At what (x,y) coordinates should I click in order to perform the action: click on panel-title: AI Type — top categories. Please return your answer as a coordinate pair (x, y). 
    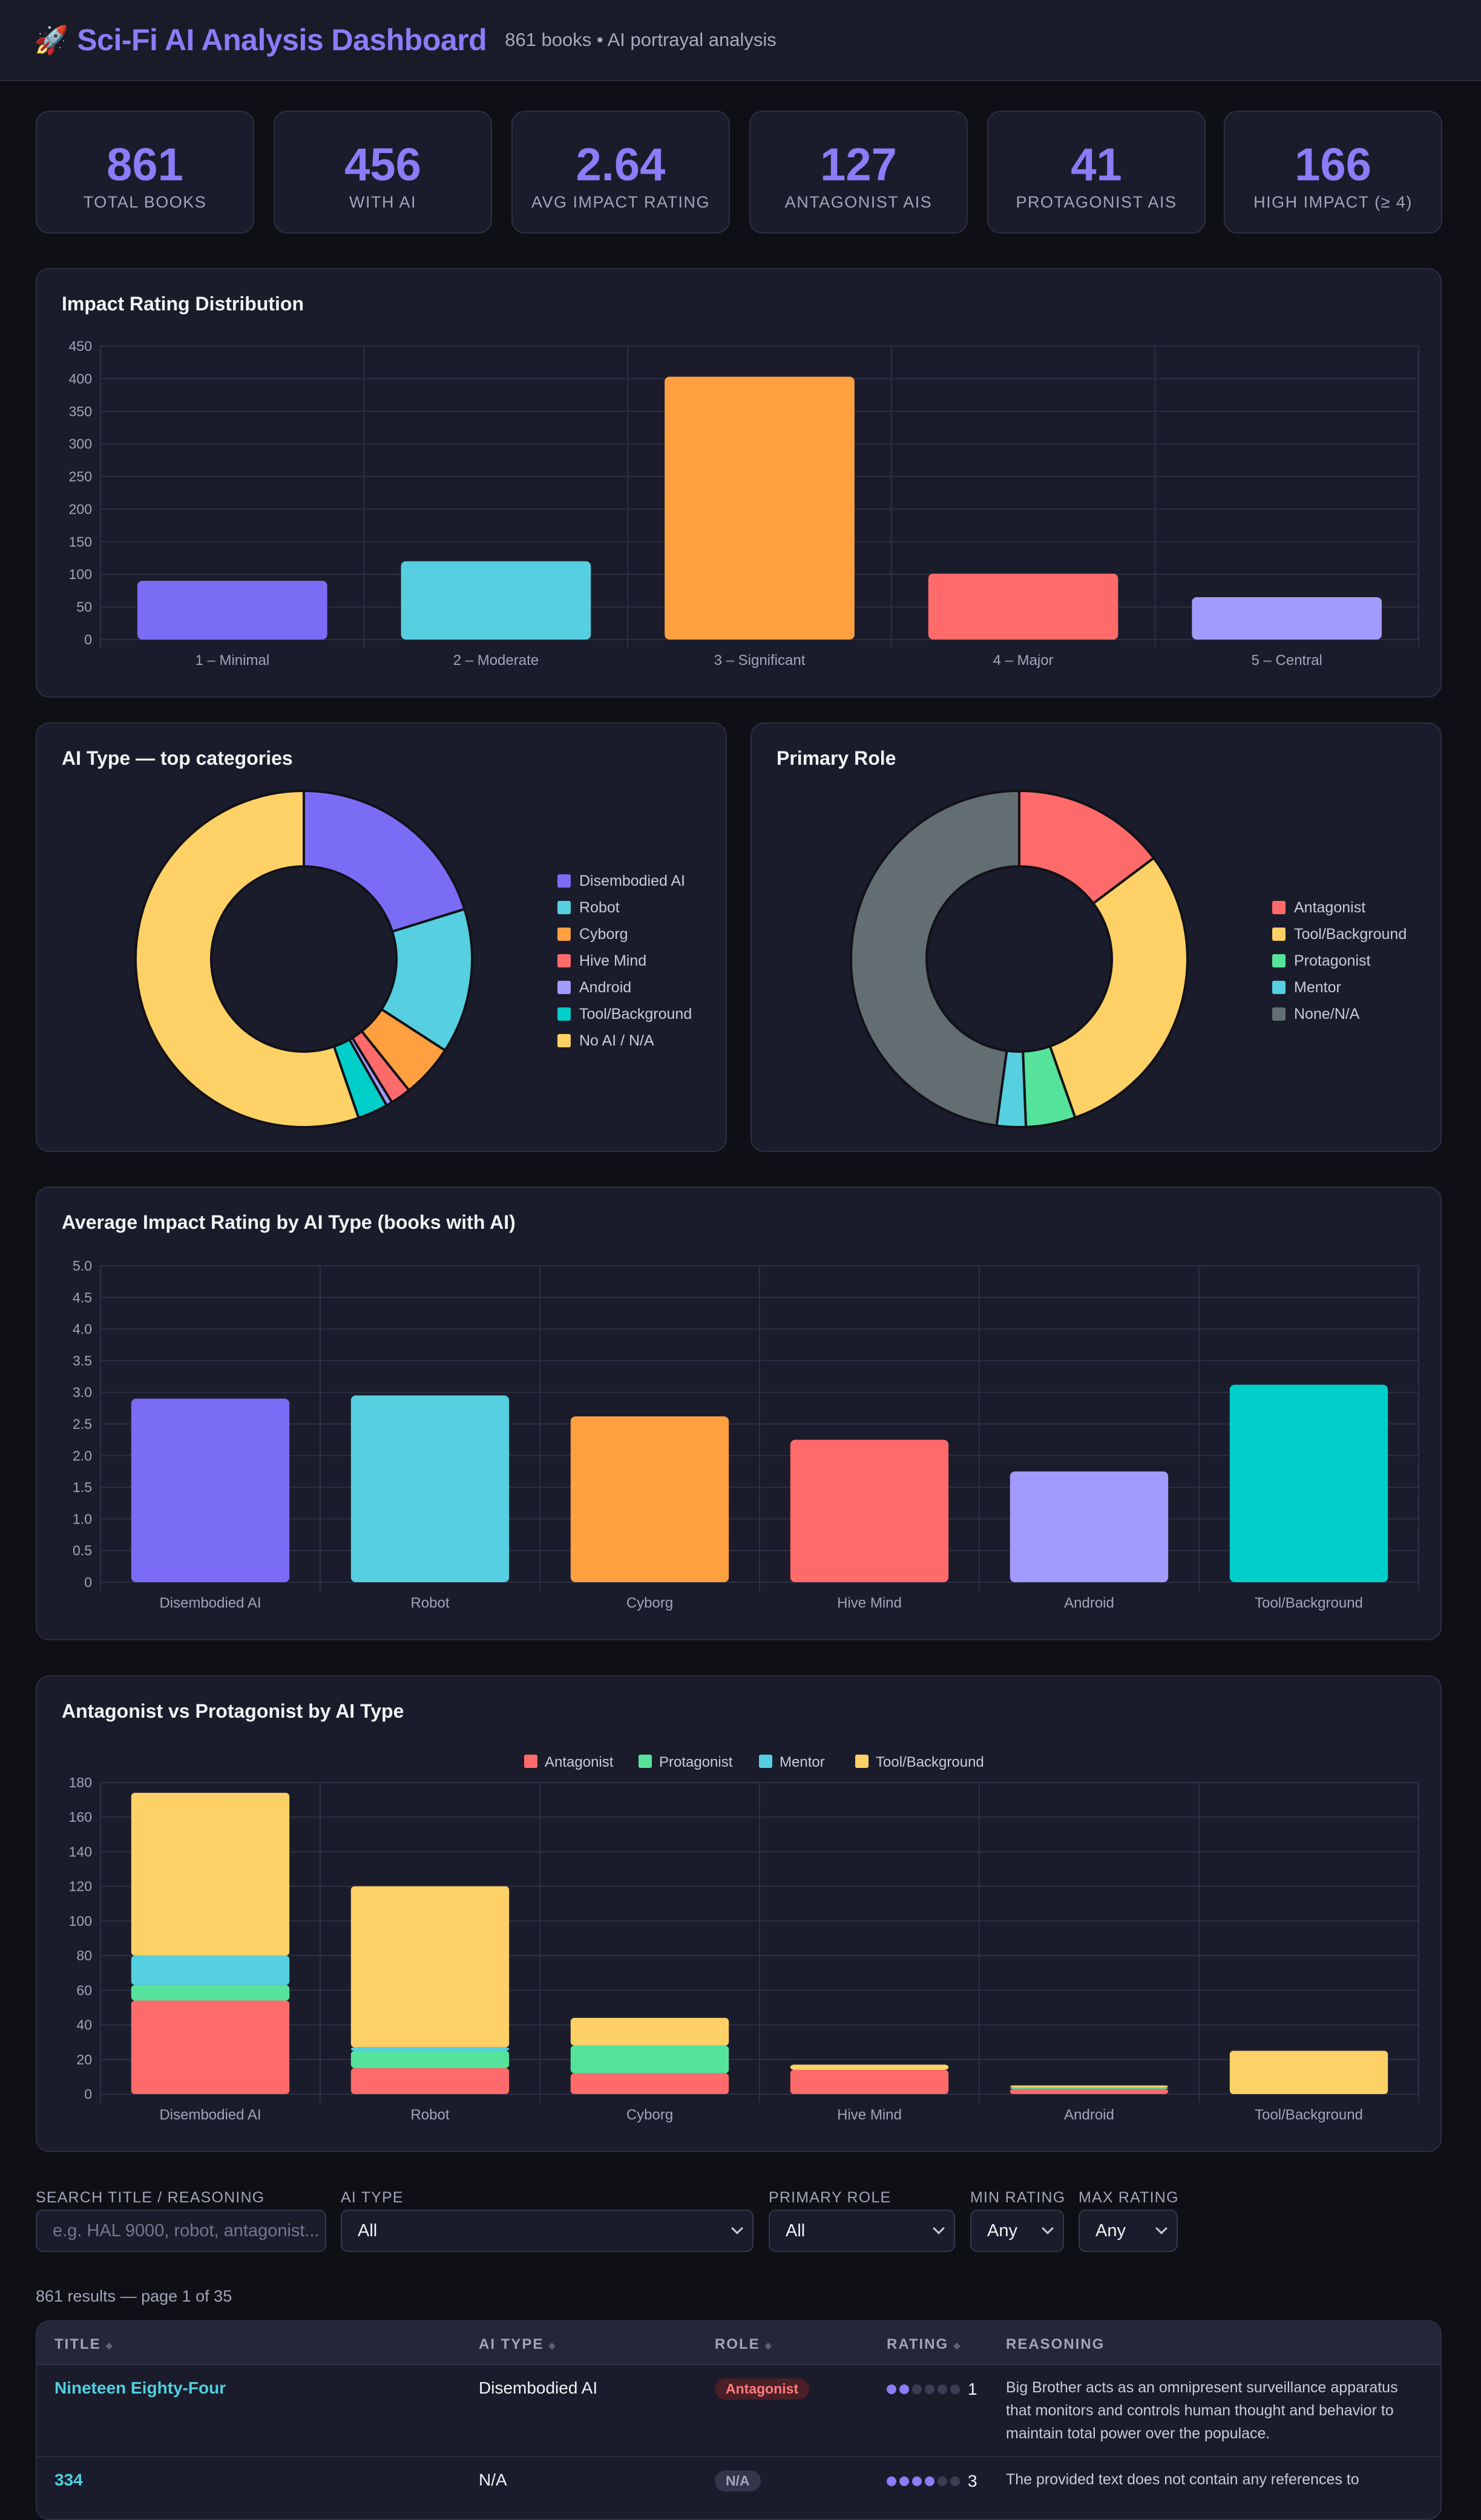
    Looking at the image, I should click on (177, 758).